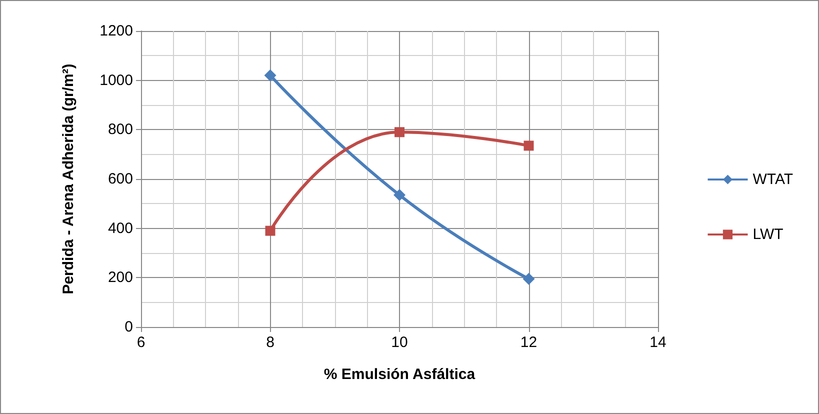 The height and width of the screenshot is (414, 819). I want to click on y-tick-label: 200, so click(120, 277).